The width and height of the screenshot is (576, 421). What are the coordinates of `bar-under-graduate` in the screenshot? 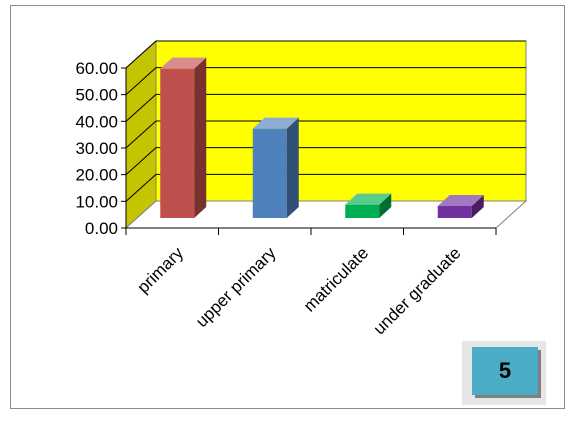 It's located at (460, 206).